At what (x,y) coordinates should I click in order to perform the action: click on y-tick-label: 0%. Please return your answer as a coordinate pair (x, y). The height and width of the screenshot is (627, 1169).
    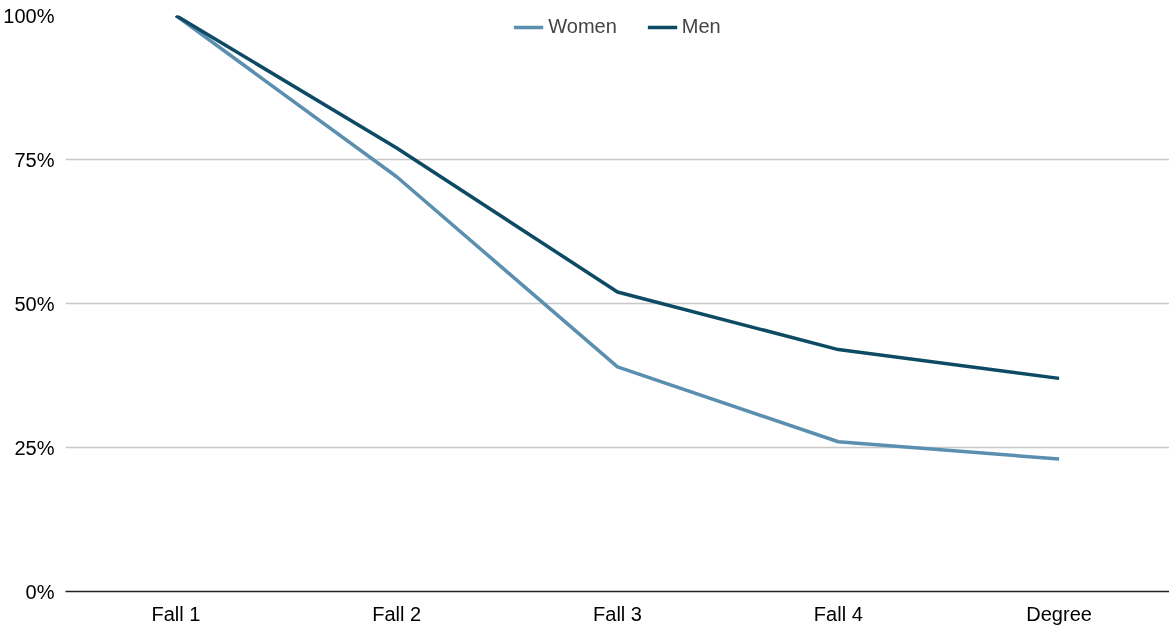
    Looking at the image, I should click on (40, 591).